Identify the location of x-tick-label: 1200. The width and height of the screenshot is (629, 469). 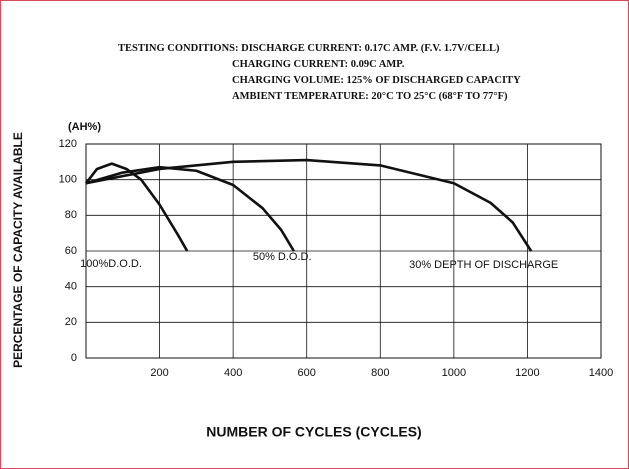
(527, 373).